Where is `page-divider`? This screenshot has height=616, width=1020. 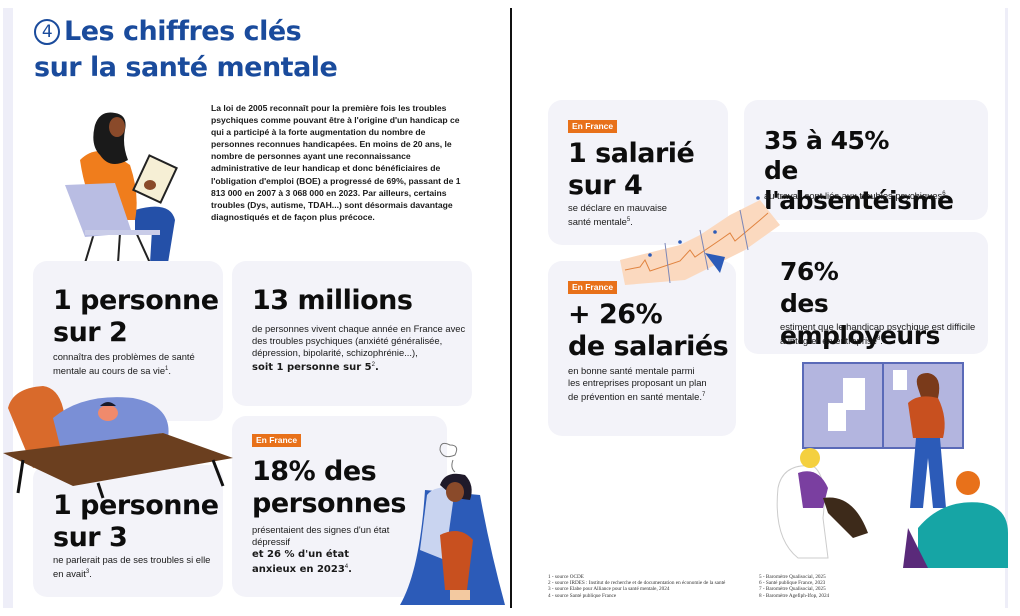
page-divider is located at coordinates (511, 308).